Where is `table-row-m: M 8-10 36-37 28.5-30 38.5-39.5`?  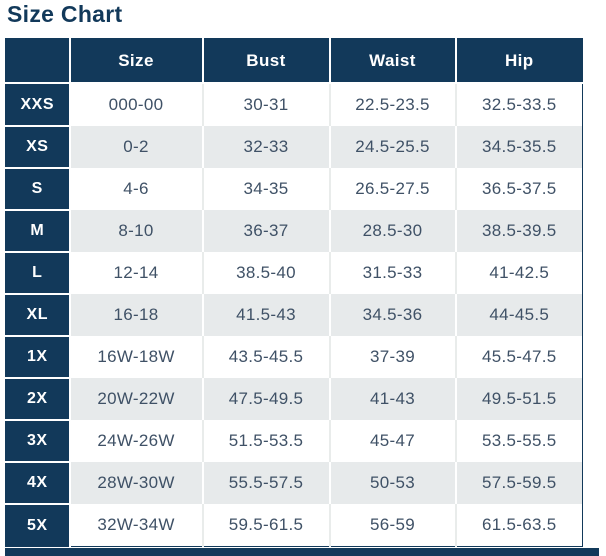
table-row-m: M 8-10 36-37 28.5-30 38.5-39.5 is located at coordinates (294, 231).